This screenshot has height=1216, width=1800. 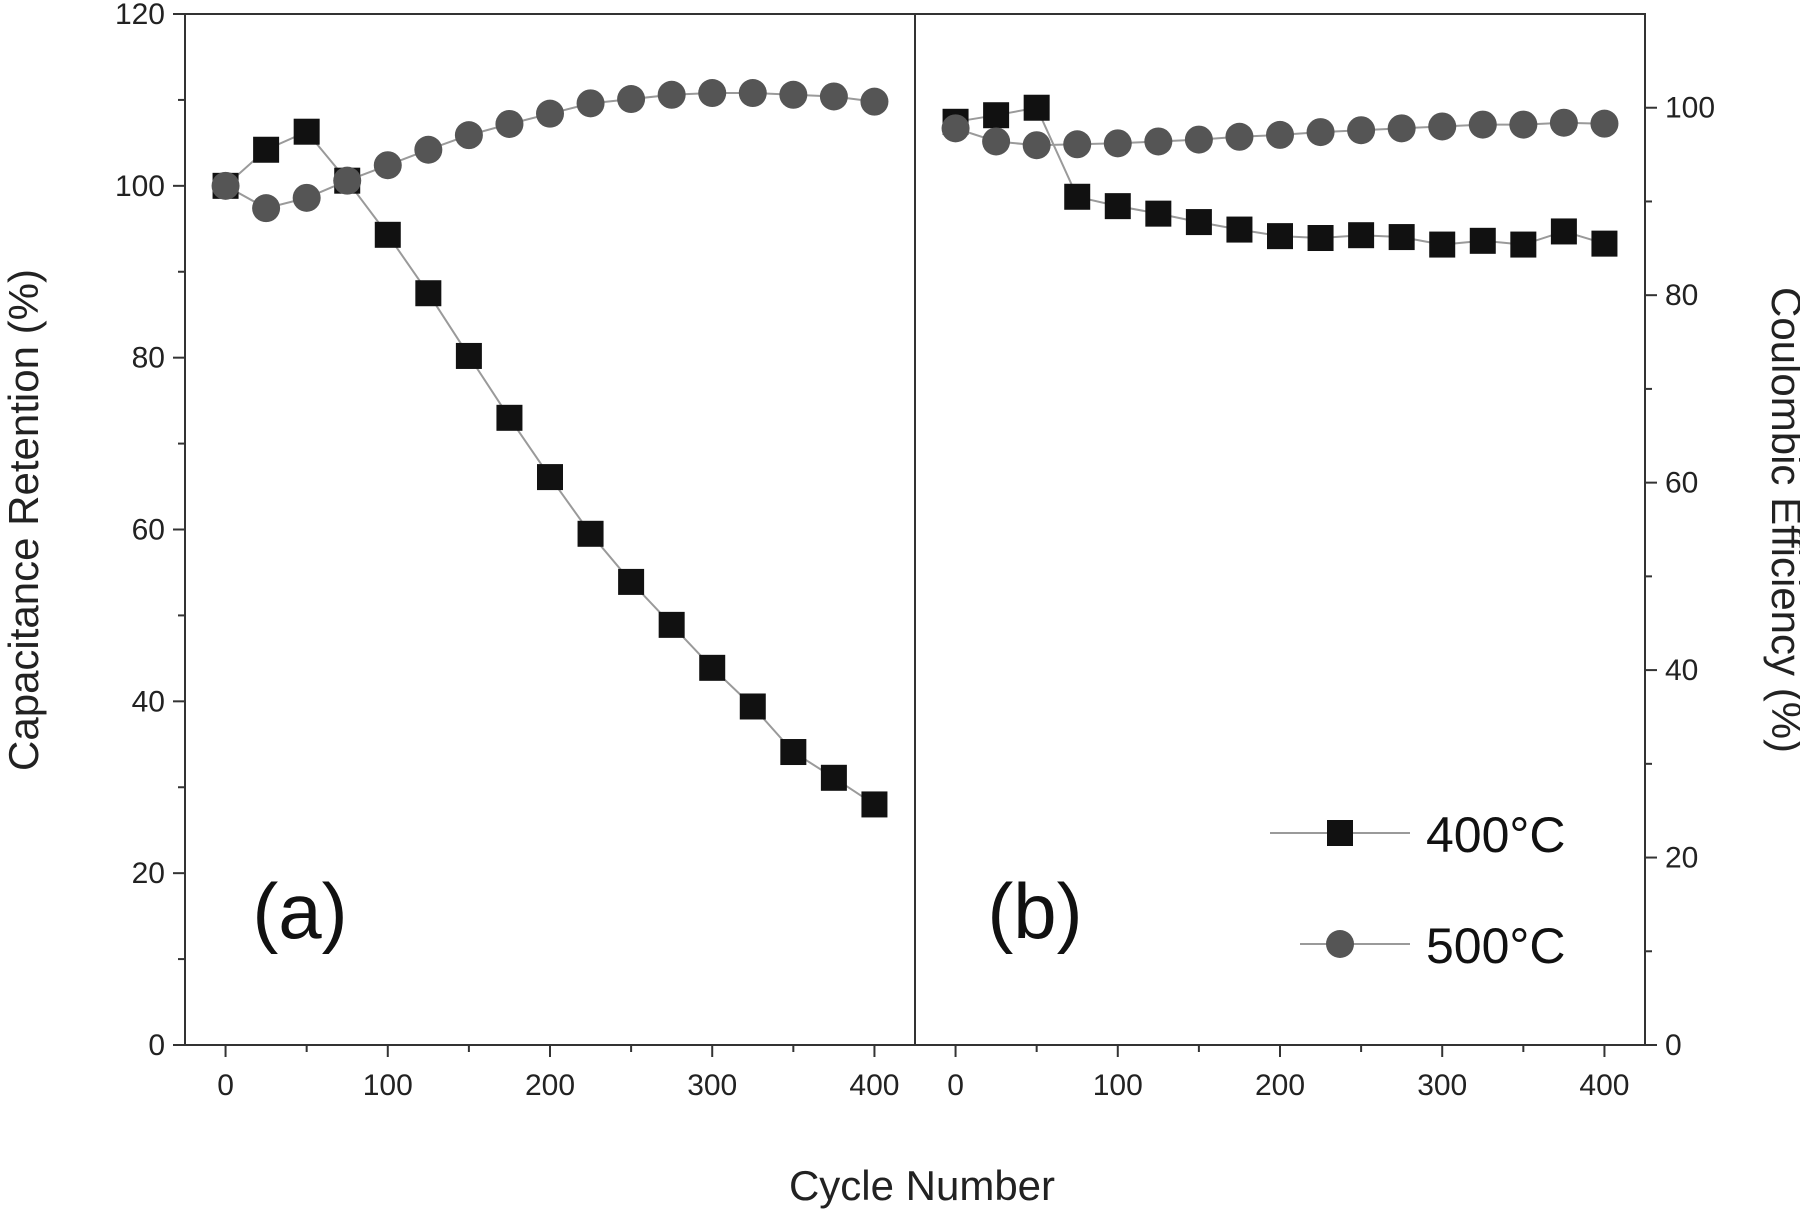 What do you see at coordinates (299, 911) in the screenshot?
I see `panel-label-a: (a)` at bounding box center [299, 911].